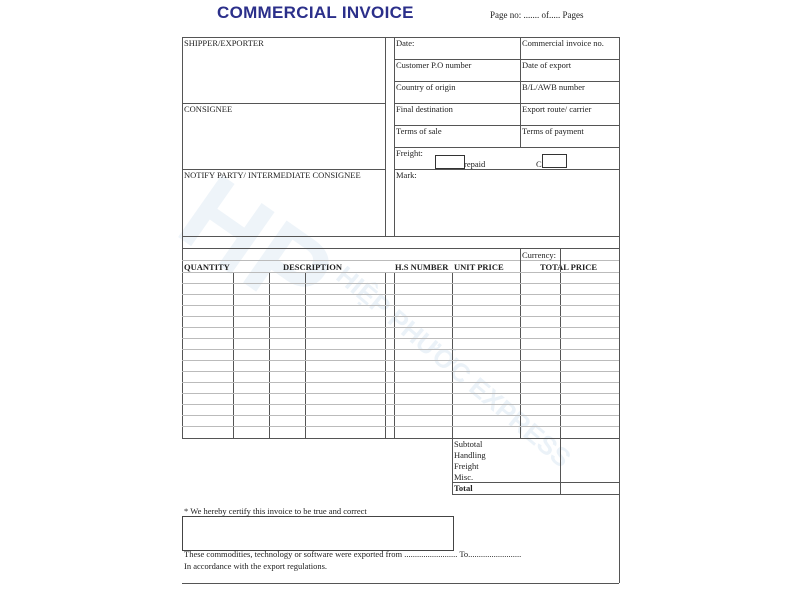 This screenshot has width=800, height=600. I want to click on prepaid-checkbox, so click(450, 162).